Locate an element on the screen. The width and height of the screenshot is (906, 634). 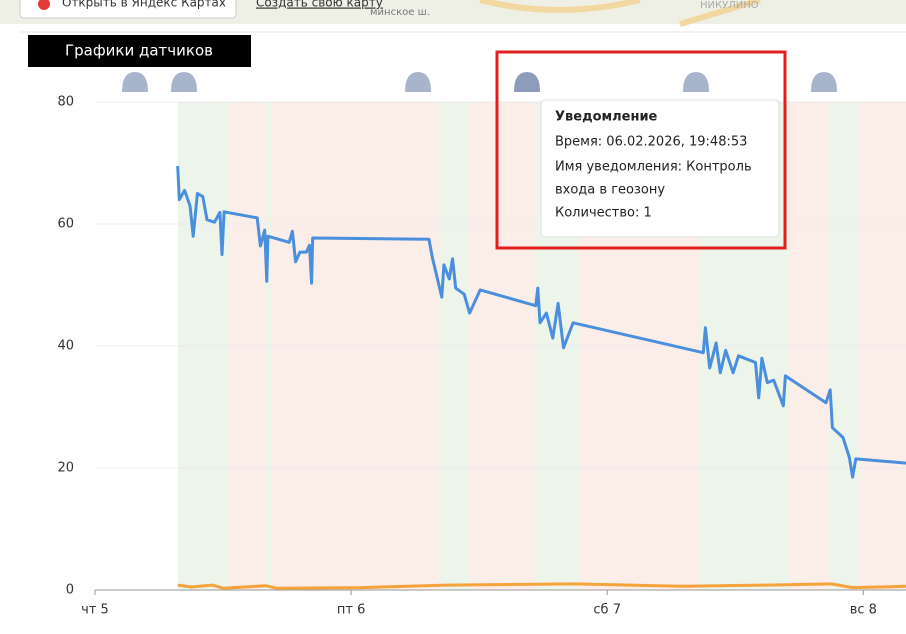
map-open-link: Открыть в Яндекс Картах is located at coordinates (144, 5).